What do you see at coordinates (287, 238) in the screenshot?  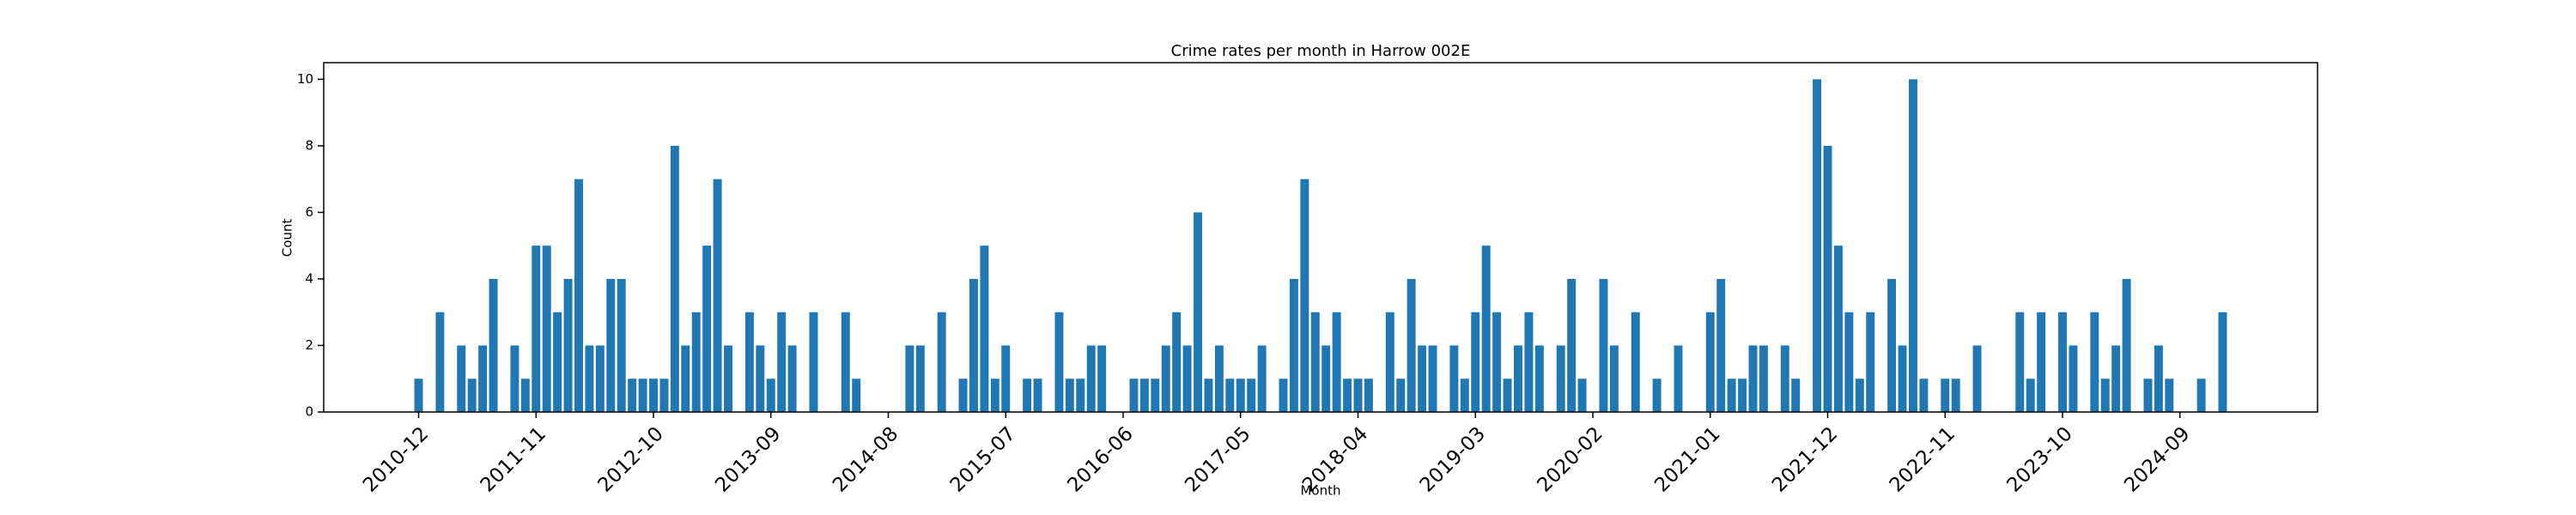 I see `y-axis-label: Count` at bounding box center [287, 238].